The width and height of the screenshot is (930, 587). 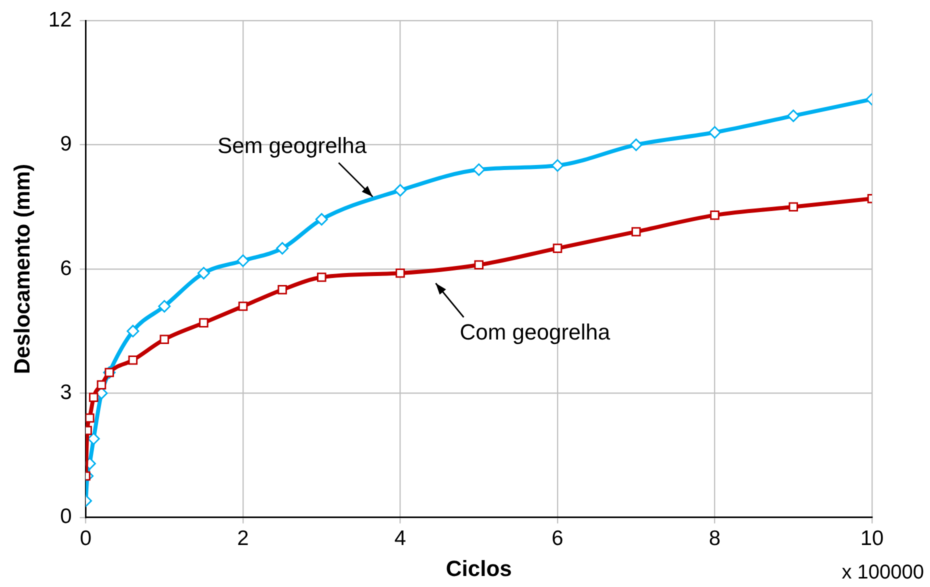 I want to click on y-tick-label: 3, so click(x=66, y=392).